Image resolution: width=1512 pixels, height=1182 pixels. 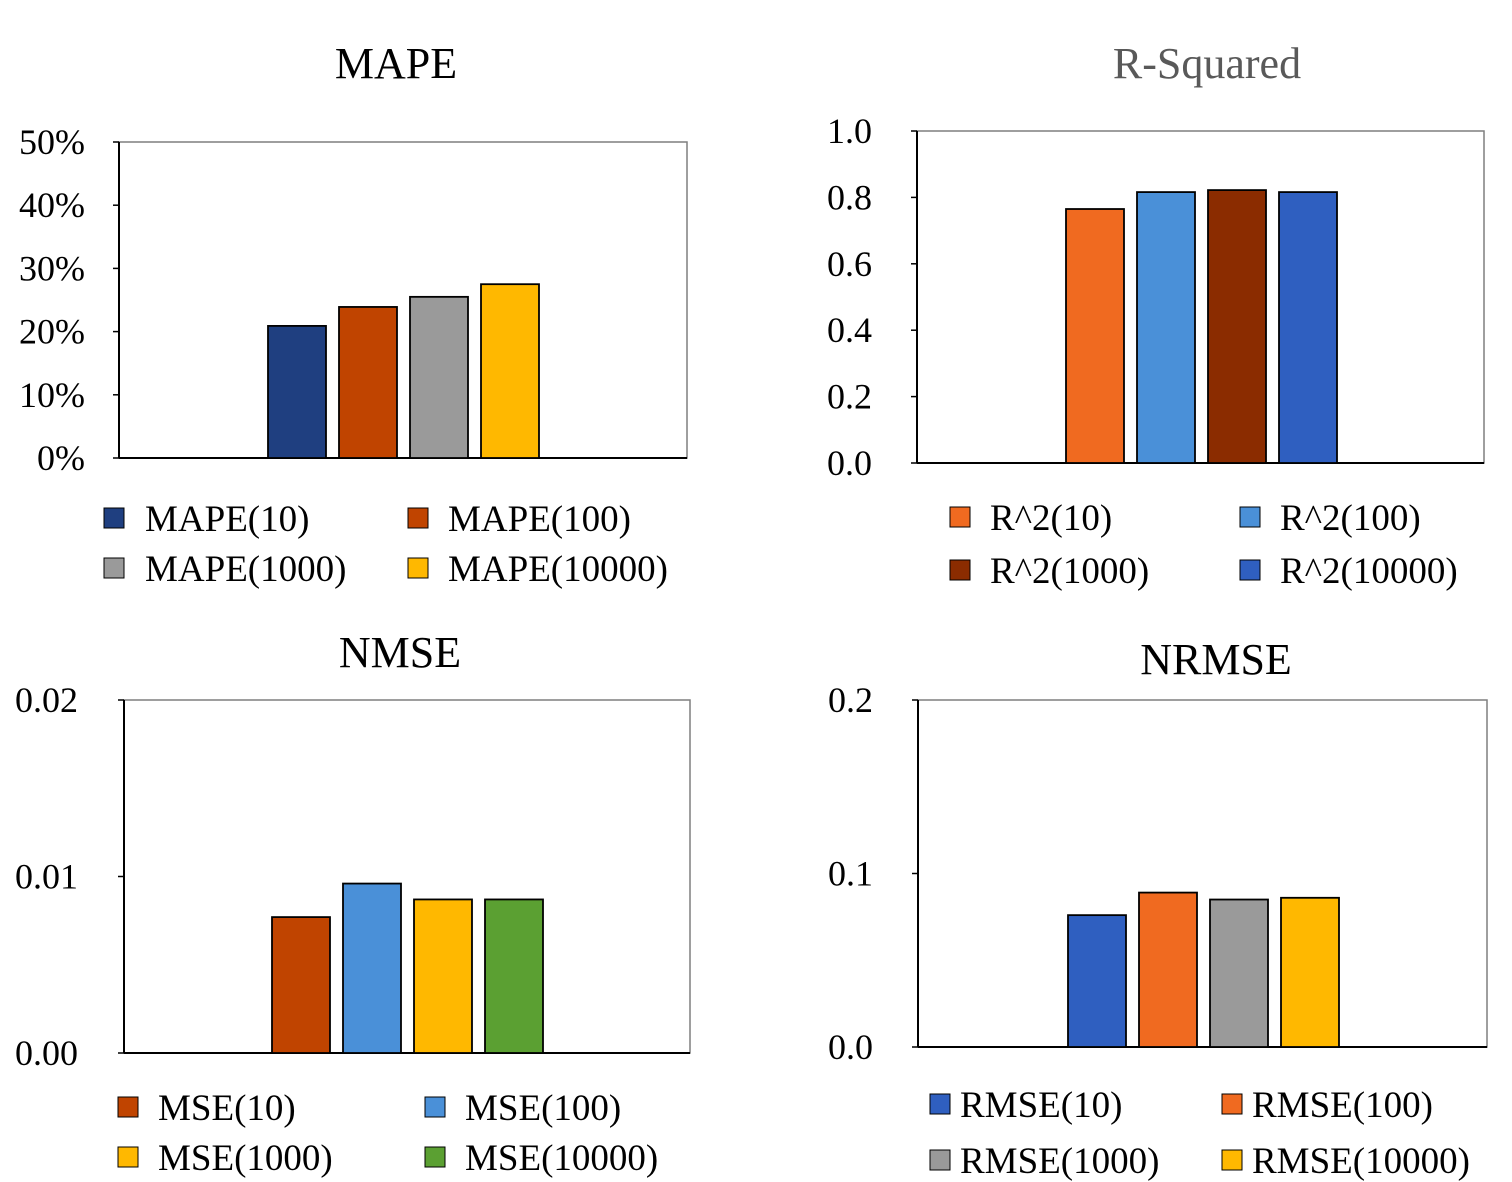 I want to click on legend-label: R^2(100), so click(x=1350, y=518).